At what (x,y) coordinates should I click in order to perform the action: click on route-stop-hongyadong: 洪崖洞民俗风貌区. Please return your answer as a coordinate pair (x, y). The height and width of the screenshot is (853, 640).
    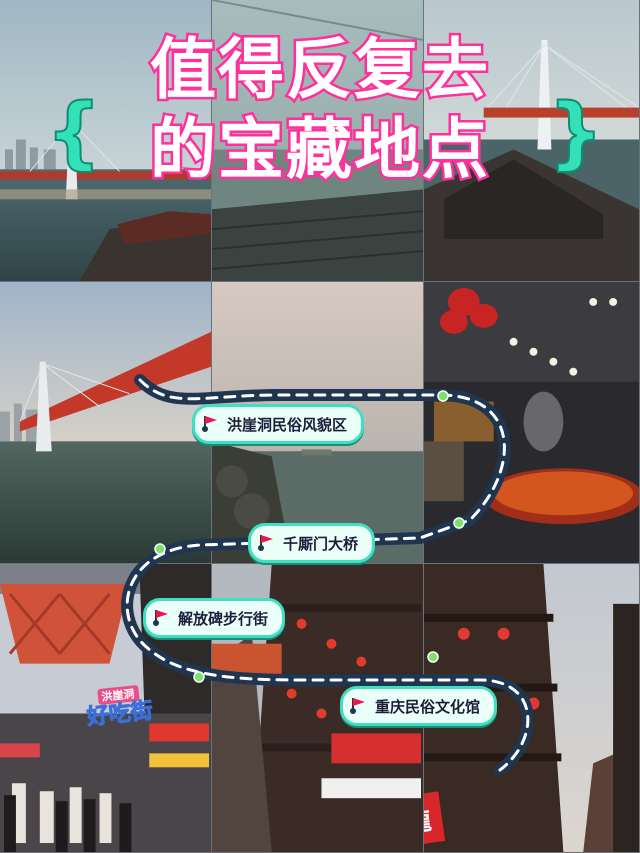
    Looking at the image, I should click on (278, 424).